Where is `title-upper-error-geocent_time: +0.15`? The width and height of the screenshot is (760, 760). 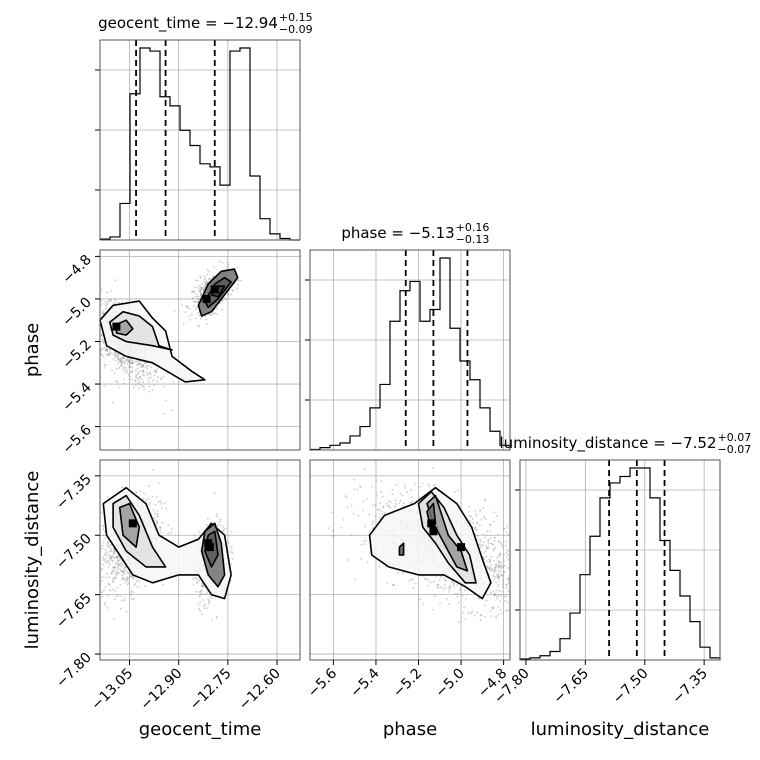 title-upper-error-geocent_time: +0.15 is located at coordinates (296, 17).